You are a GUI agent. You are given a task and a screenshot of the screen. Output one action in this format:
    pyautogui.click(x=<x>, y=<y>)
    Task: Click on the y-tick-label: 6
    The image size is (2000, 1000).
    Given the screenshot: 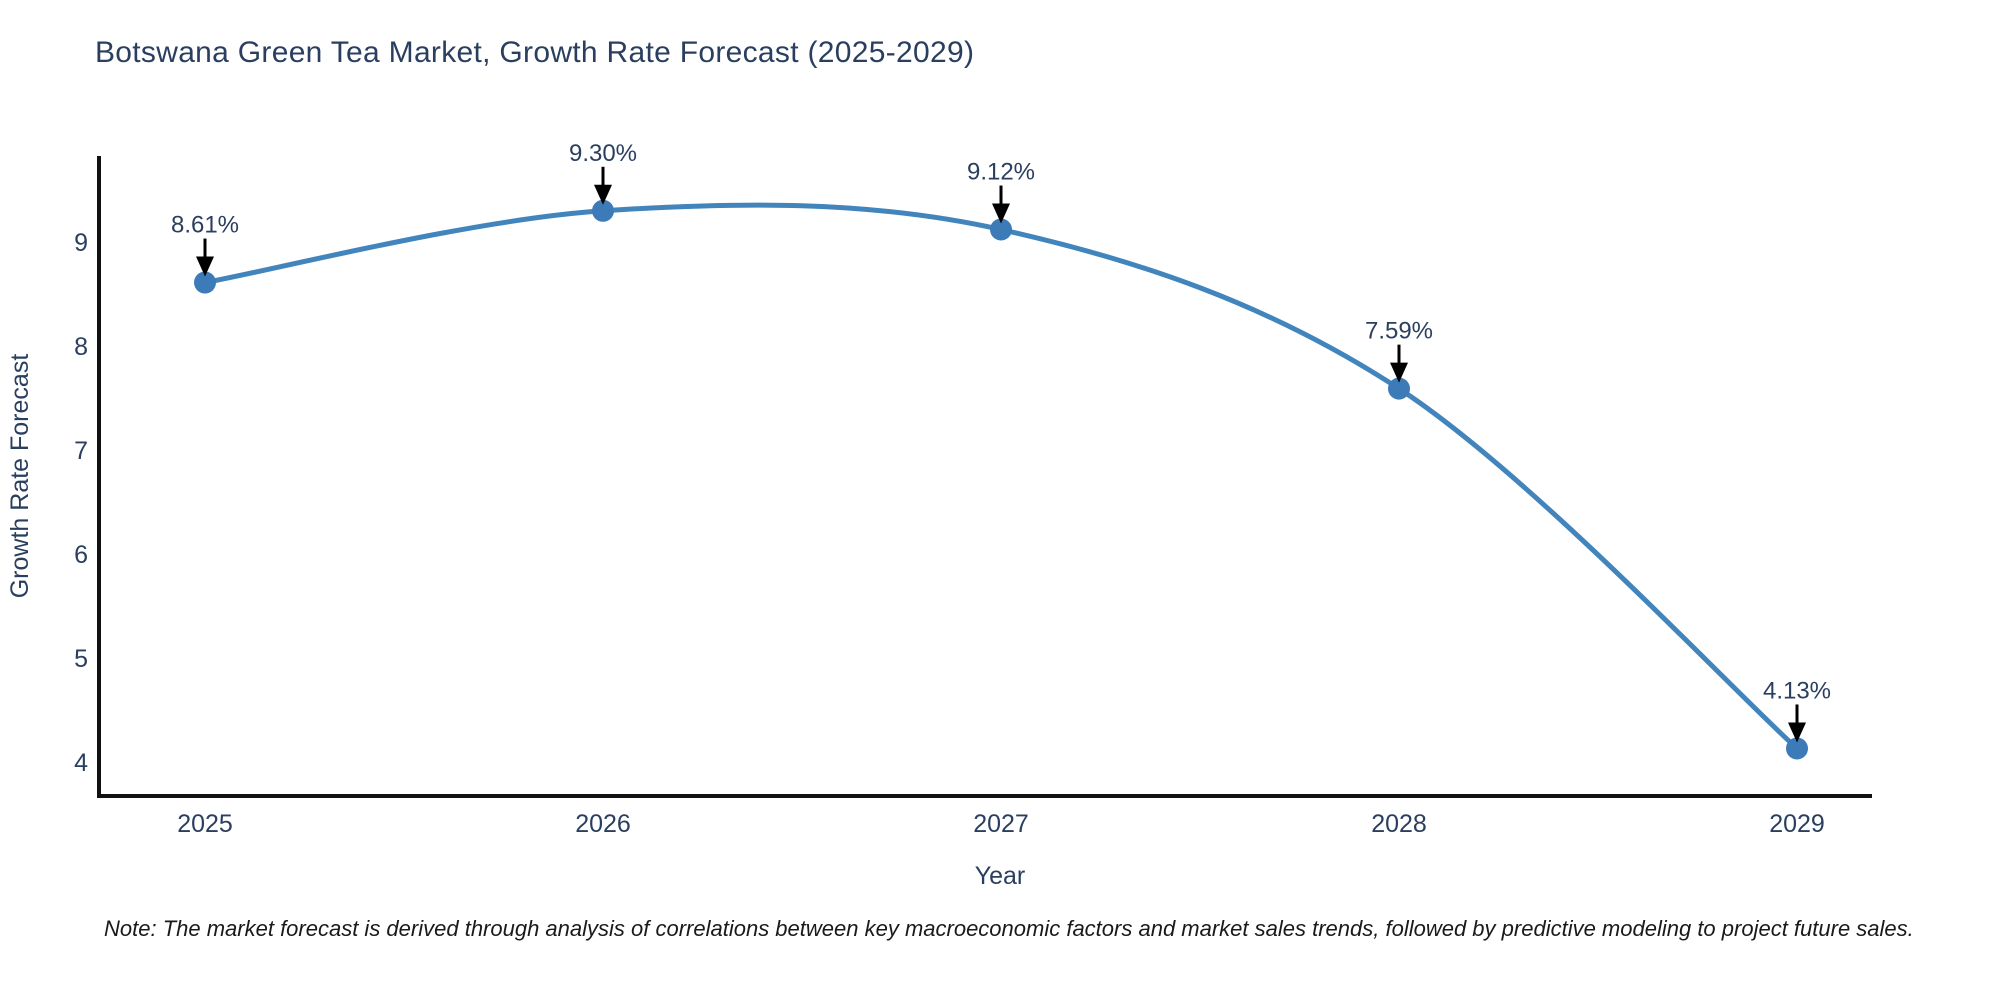 What is the action you would take?
    pyautogui.click(x=81, y=555)
    